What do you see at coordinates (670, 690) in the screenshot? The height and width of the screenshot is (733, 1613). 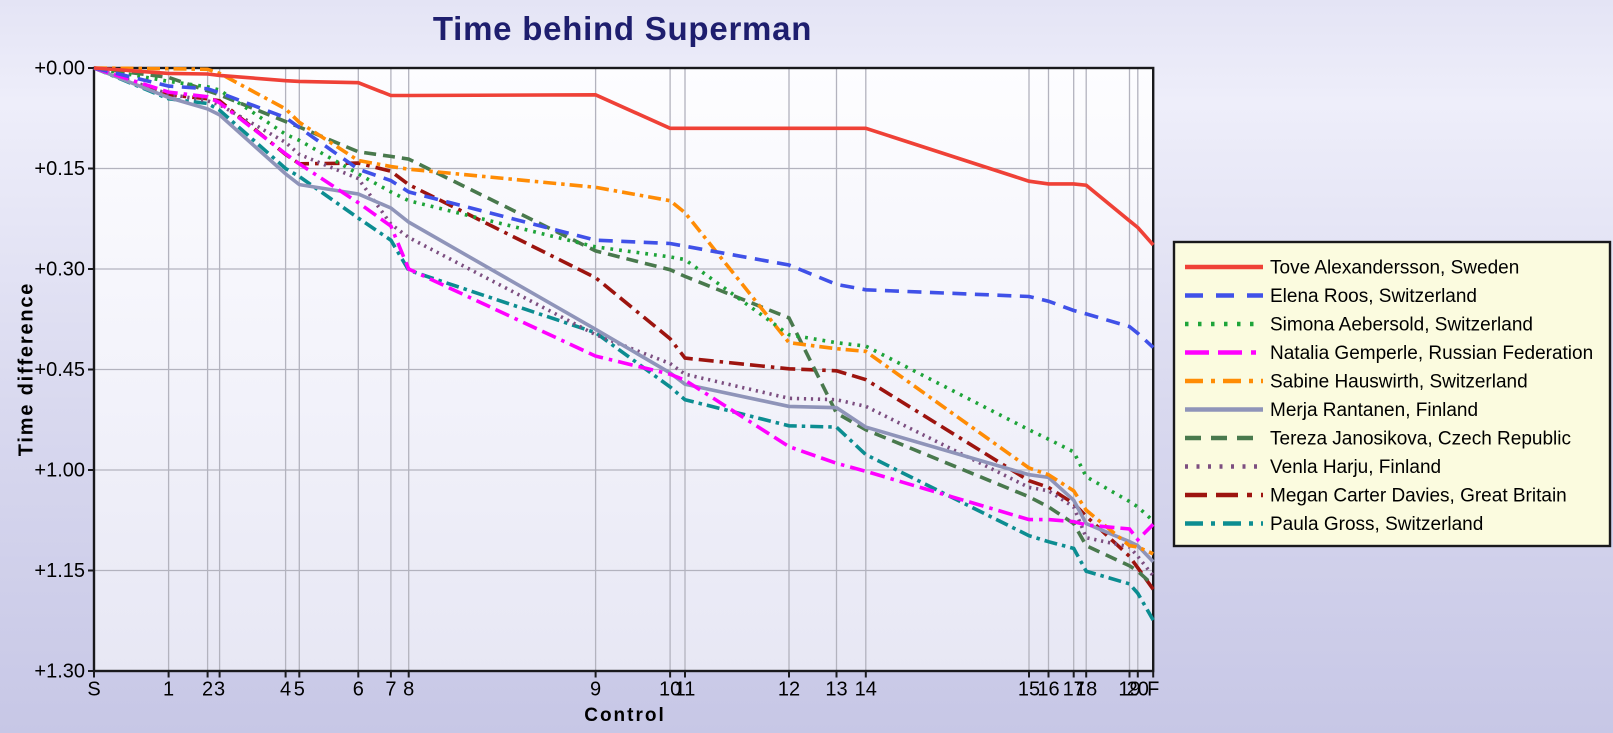 I see `svg-text: 10` at bounding box center [670, 690].